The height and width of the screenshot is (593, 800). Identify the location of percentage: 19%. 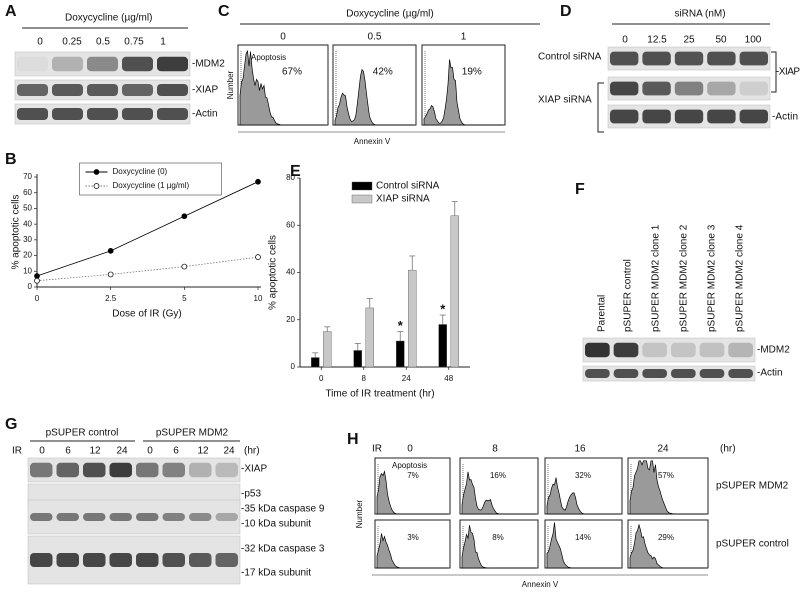
(472, 72).